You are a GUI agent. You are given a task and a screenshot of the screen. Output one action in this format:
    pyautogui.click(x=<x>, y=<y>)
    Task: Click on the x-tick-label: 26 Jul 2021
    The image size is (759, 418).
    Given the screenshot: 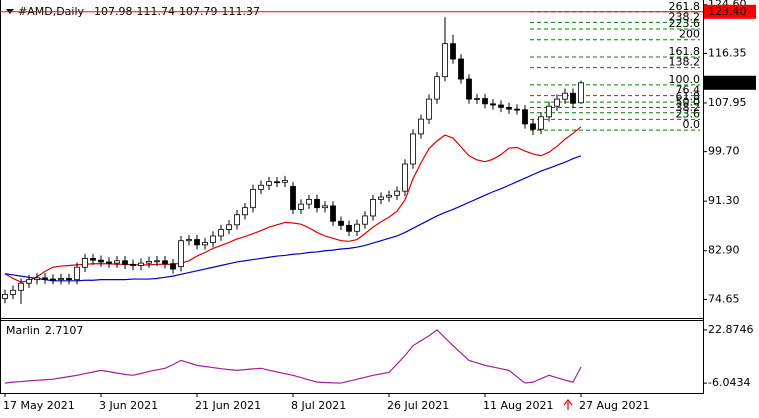 What is the action you would take?
    pyautogui.click(x=418, y=405)
    